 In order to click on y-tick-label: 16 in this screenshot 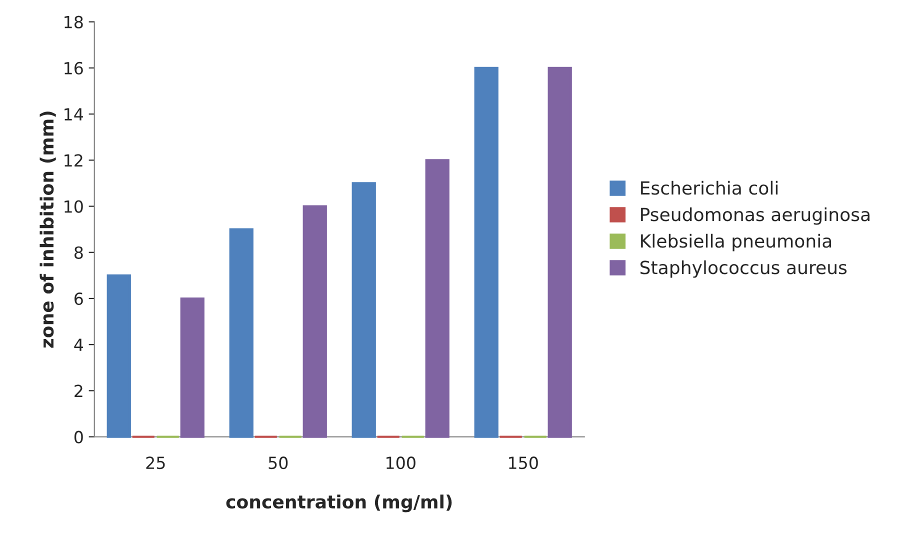, I will do `click(73, 68)`.